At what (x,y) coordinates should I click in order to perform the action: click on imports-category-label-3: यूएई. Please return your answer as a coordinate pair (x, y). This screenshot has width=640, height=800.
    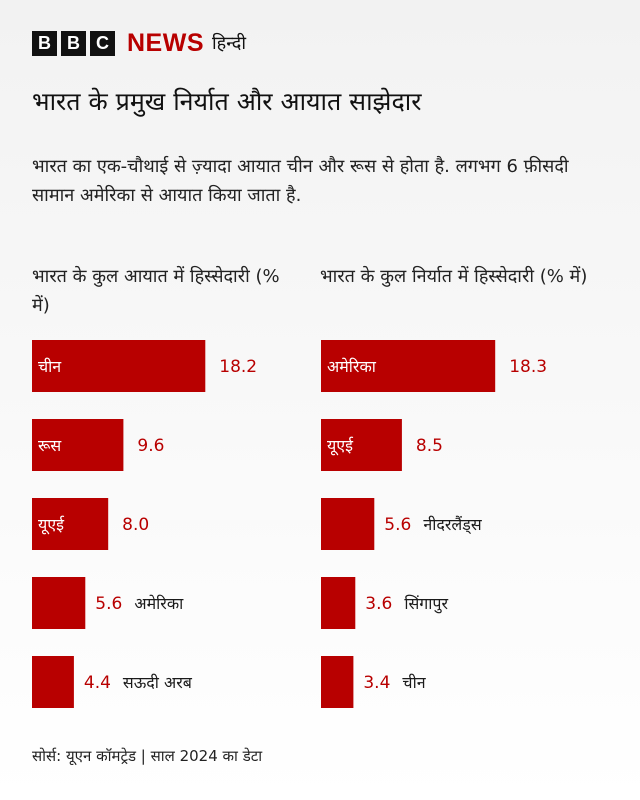
    Looking at the image, I should click on (51, 525).